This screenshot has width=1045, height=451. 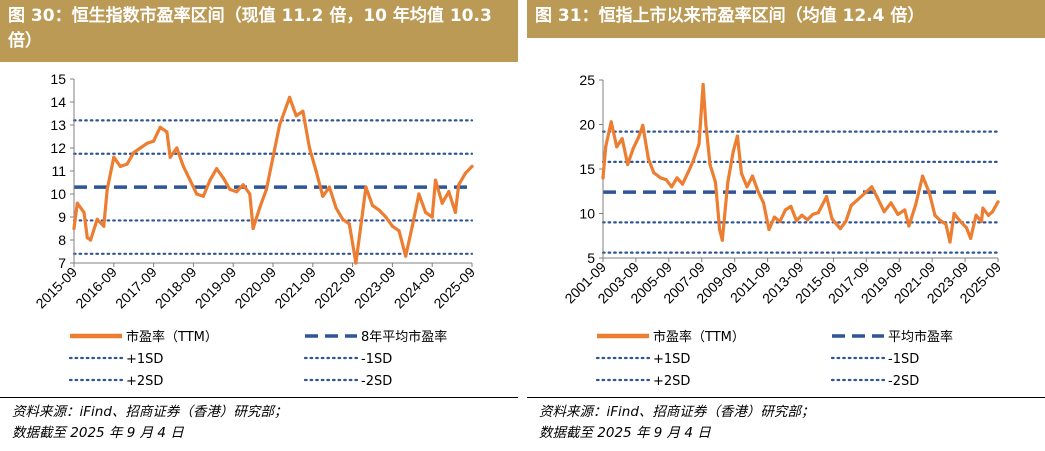 I want to click on pe-ttm-line, so click(x=800, y=163).